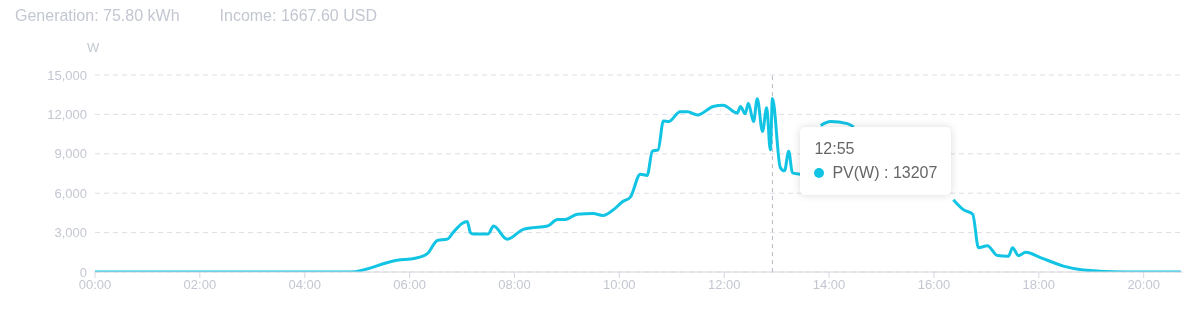  What do you see at coordinates (93, 47) in the screenshot?
I see `y-axis-title: W` at bounding box center [93, 47].